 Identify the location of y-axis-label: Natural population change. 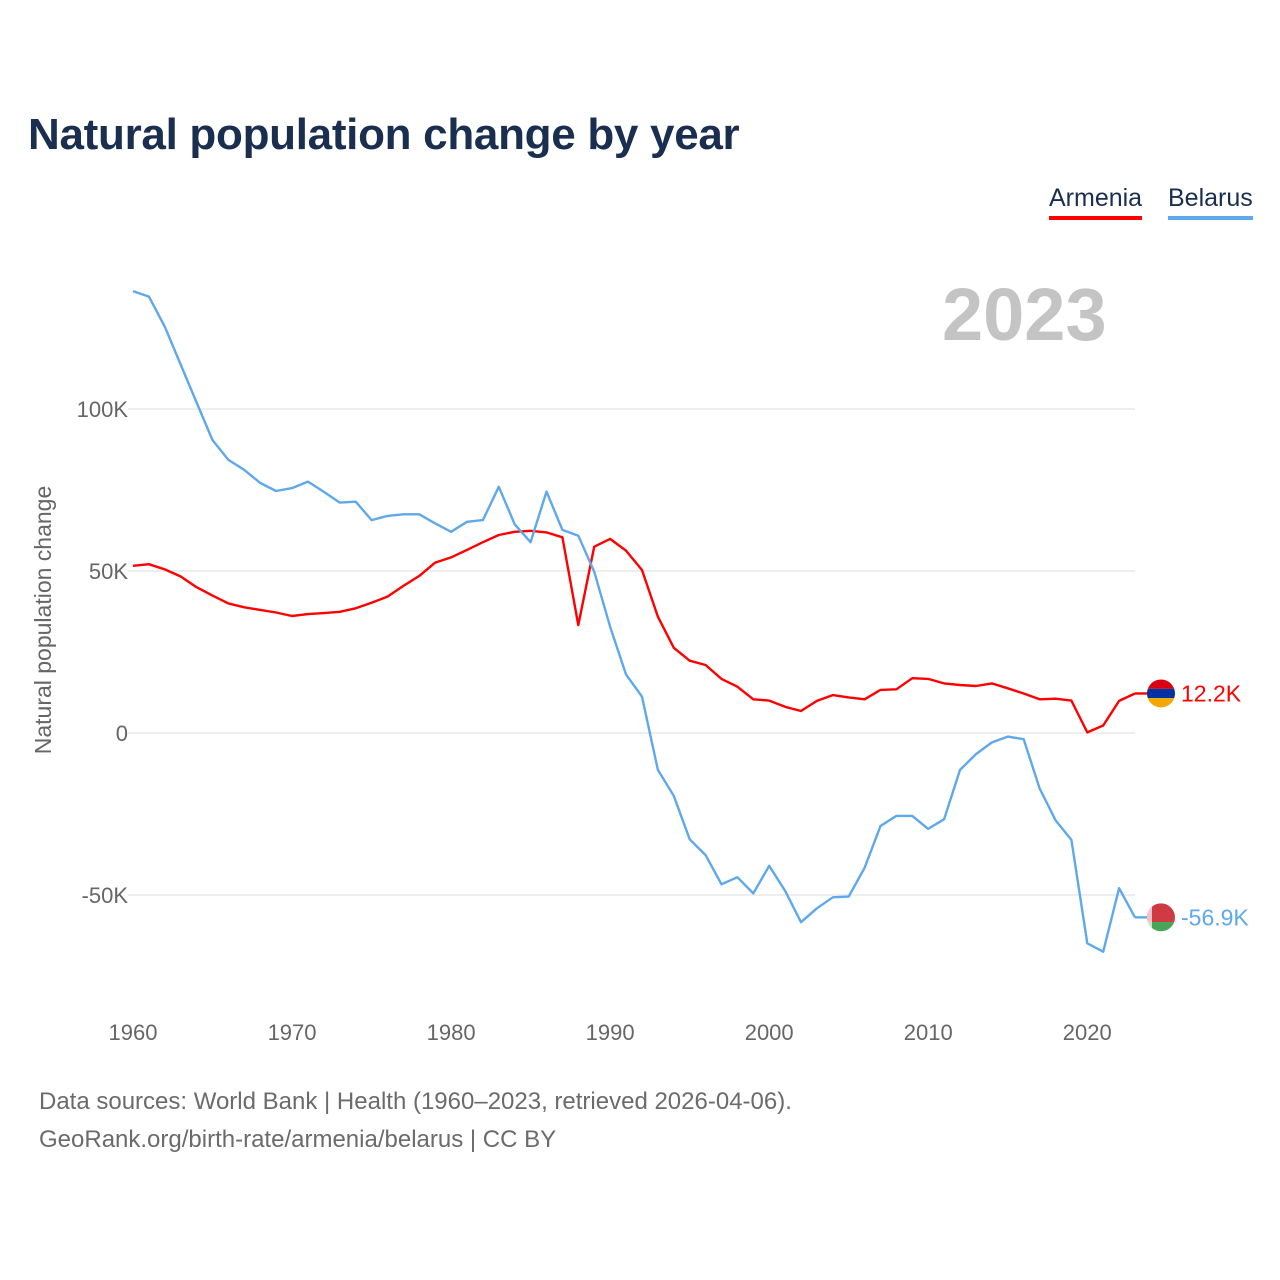
(43, 620).